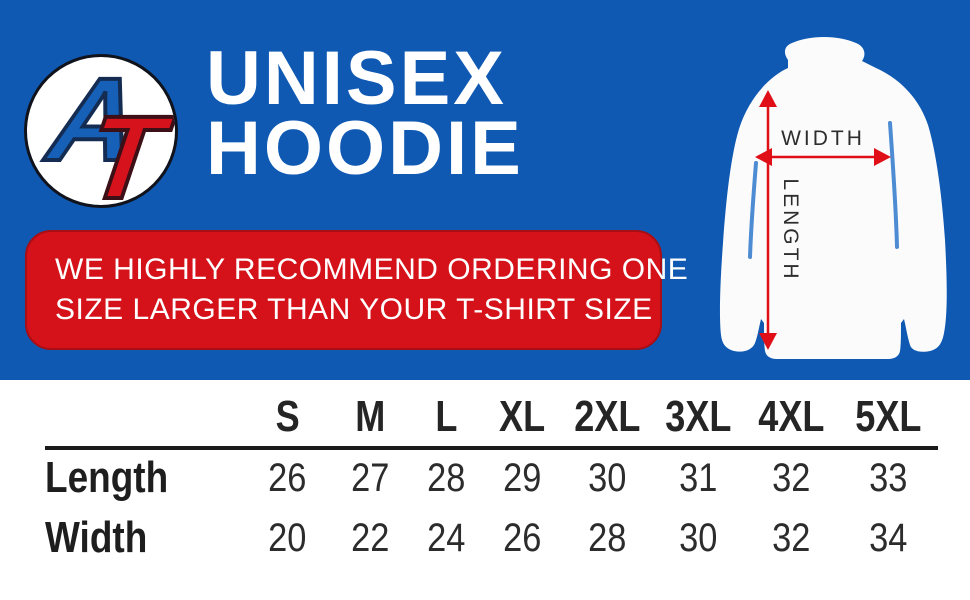 This screenshot has height=600, width=970. What do you see at coordinates (823, 138) in the screenshot?
I see `width-arrow-label: WIDTH` at bounding box center [823, 138].